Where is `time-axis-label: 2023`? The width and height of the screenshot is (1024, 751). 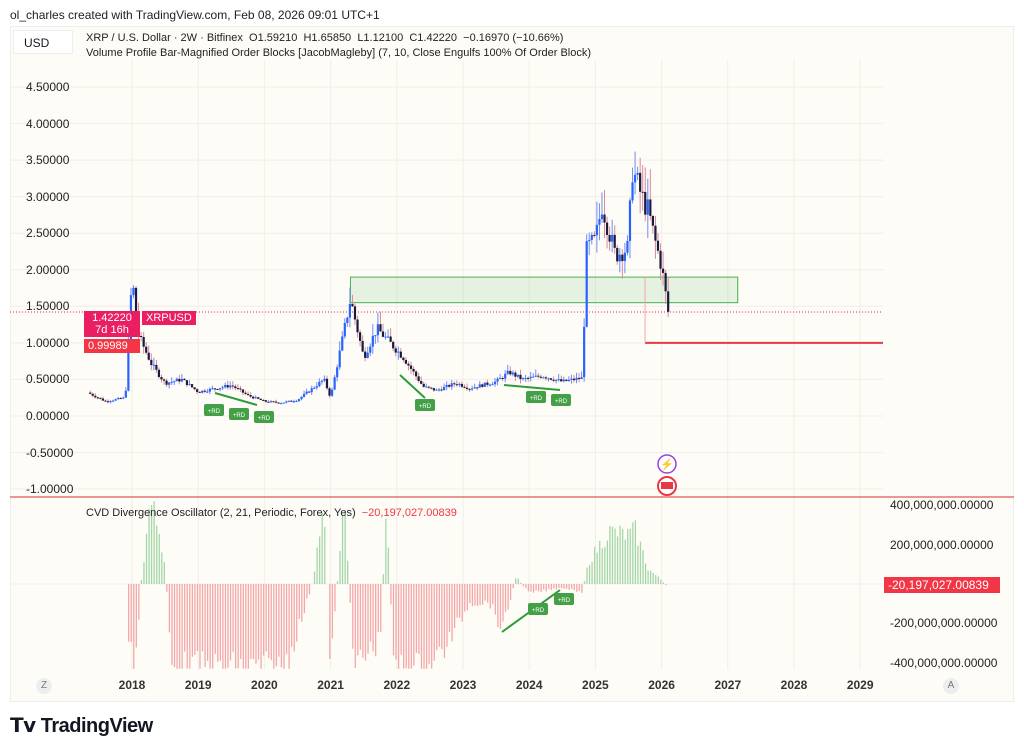 time-axis-label: 2023 is located at coordinates (463, 685).